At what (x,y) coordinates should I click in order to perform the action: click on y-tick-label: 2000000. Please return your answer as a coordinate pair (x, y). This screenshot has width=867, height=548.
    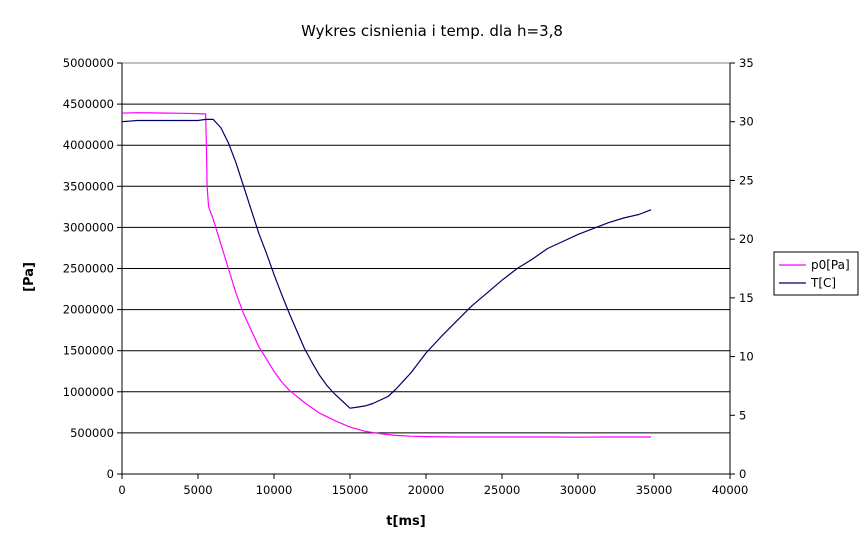
    Looking at the image, I should click on (88, 310).